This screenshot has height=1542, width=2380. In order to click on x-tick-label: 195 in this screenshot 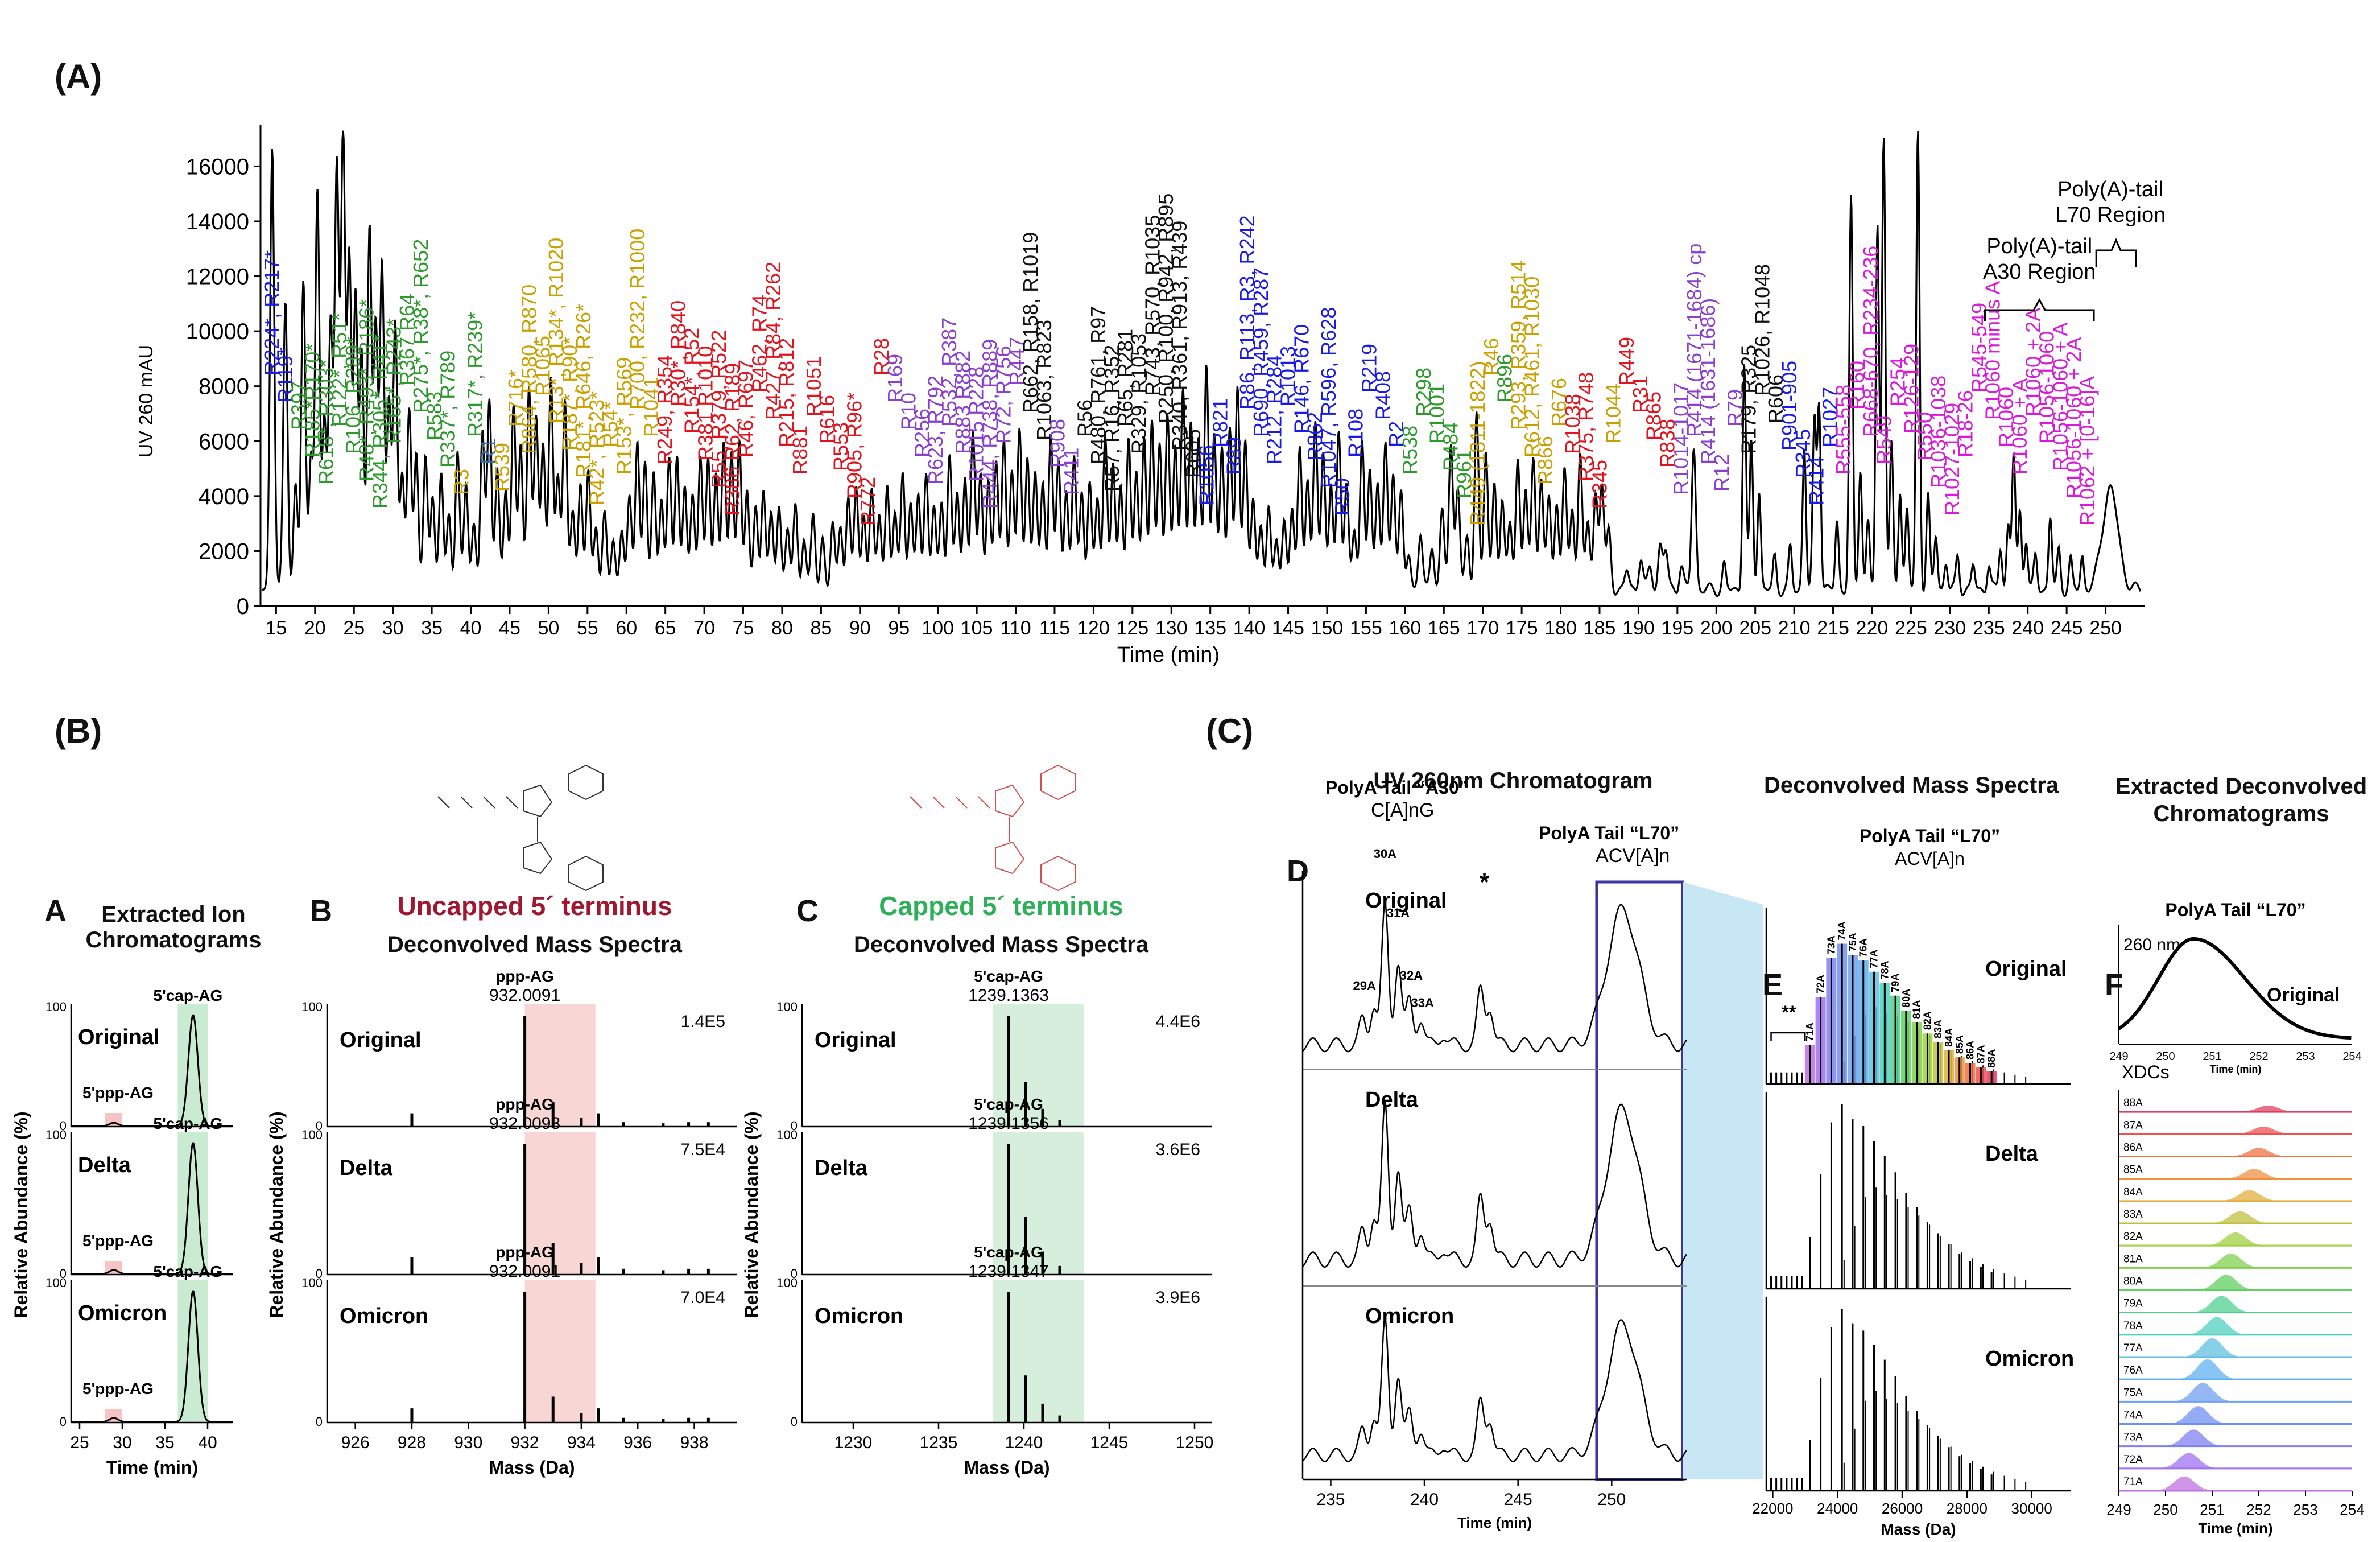, I will do `click(1677, 628)`.